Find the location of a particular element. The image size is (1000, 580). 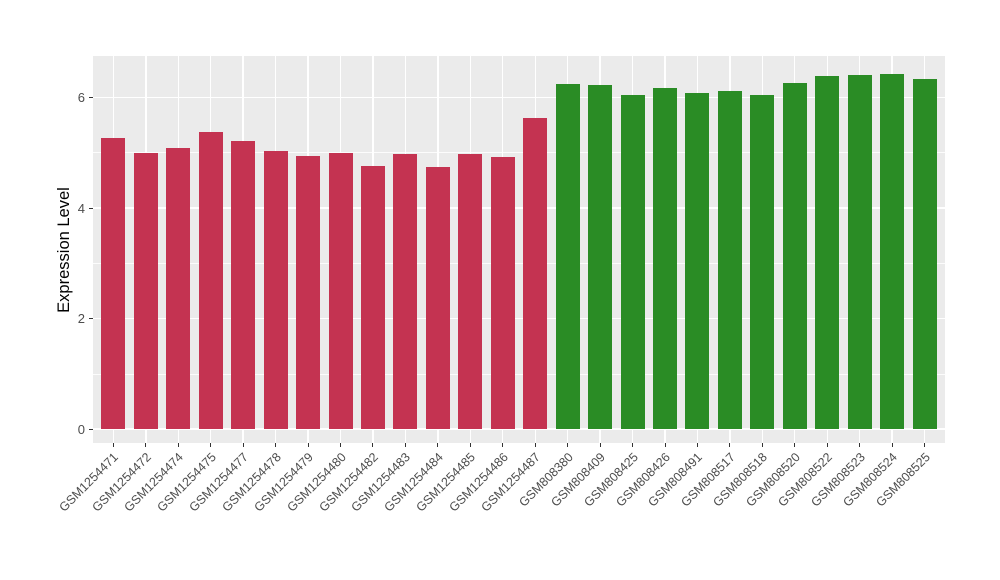

bar-GSM1254478 is located at coordinates (275, 290).